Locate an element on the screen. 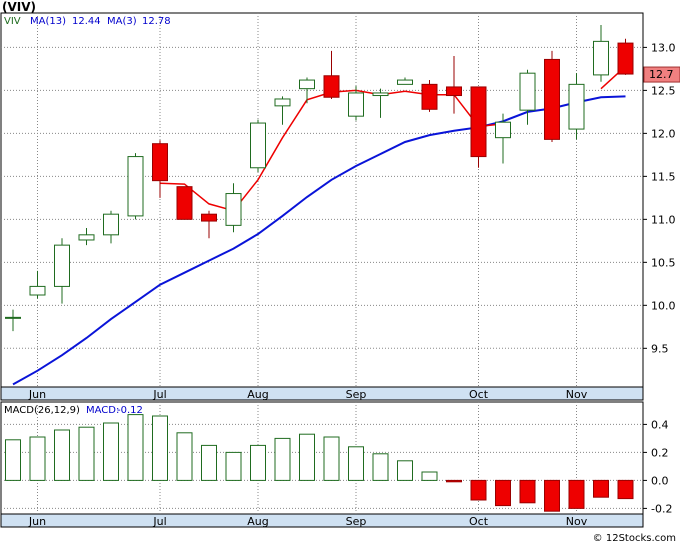  legend-ma13-label: MA(13) is located at coordinates (48, 21).